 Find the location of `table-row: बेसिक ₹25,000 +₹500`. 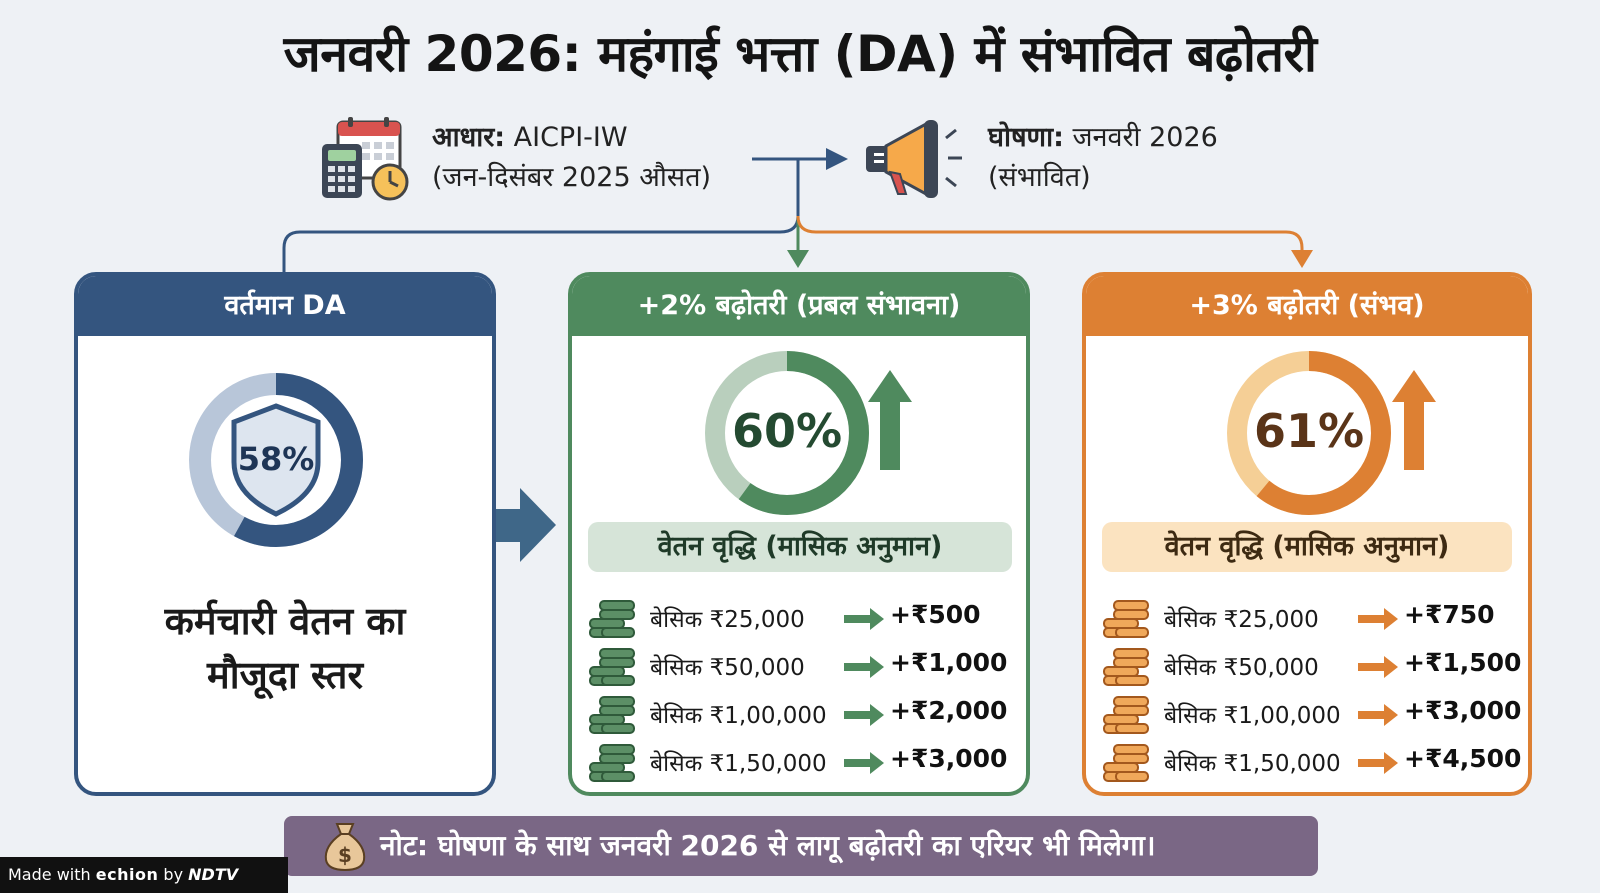

table-row: बेसिक ₹25,000 +₹500 is located at coordinates (803, 618).